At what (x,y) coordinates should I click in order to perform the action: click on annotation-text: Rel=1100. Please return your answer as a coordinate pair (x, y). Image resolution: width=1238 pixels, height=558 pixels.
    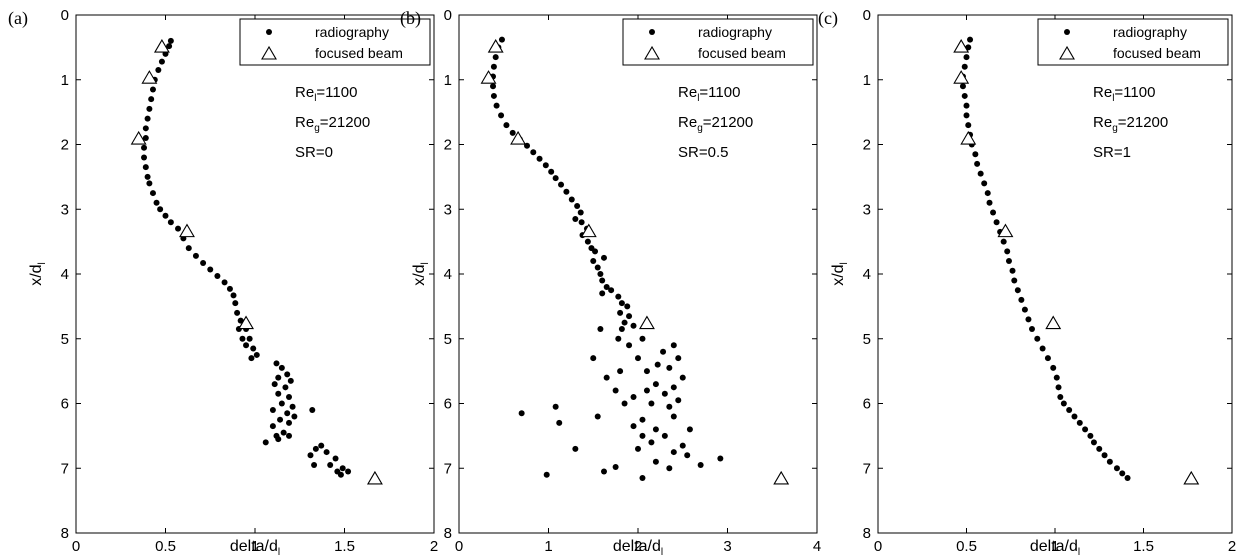
    Looking at the image, I should click on (1124, 94).